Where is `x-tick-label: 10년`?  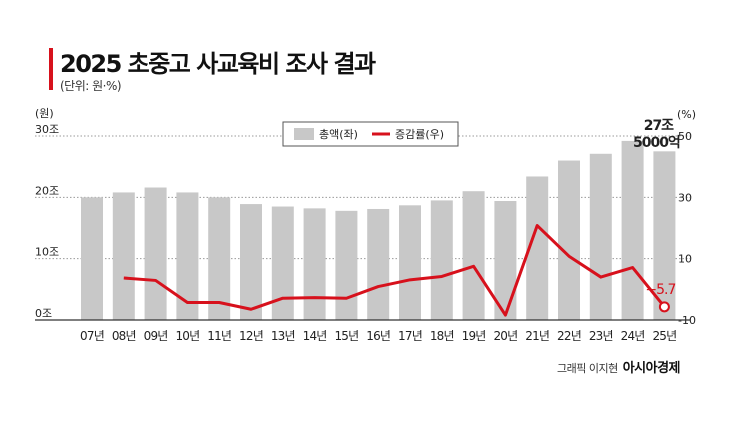
x-tick-label: 10년 is located at coordinates (187, 336).